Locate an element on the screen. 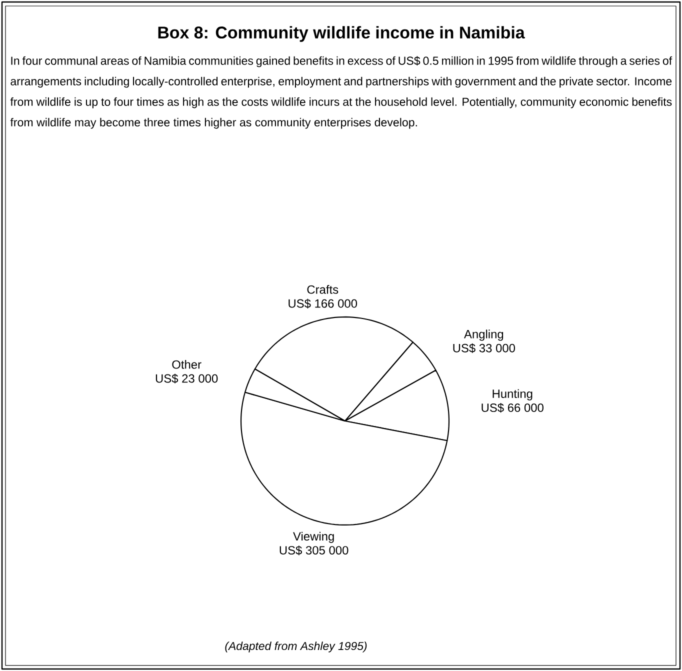  data-label: US$ 166 000 is located at coordinates (323, 303).